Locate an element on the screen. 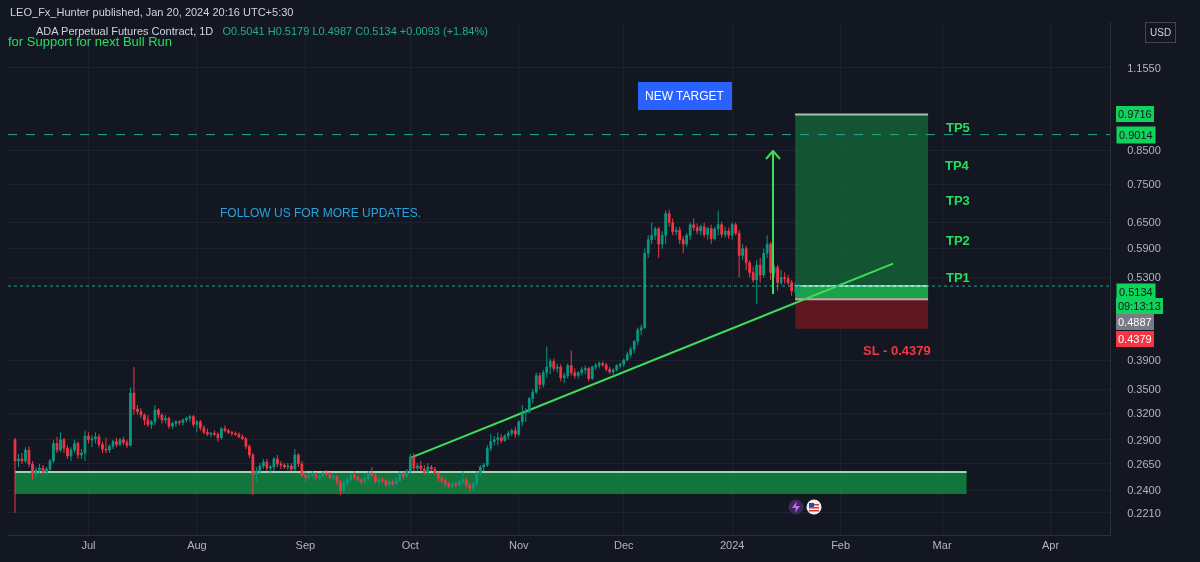 Image resolution: width=1200 pixels, height=562 pixels. x-tick-label: Dec is located at coordinates (623, 545).